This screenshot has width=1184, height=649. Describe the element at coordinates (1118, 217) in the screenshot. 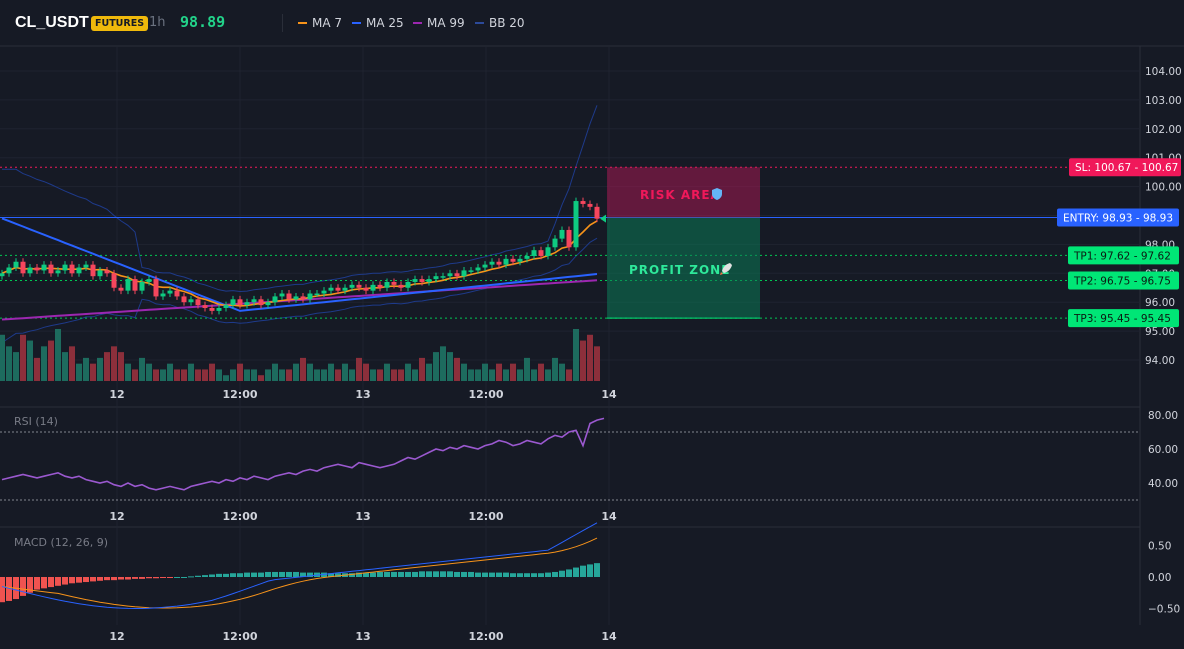

I see `entry-tag: ENTRY: 98.93 - 98.93` at that location.